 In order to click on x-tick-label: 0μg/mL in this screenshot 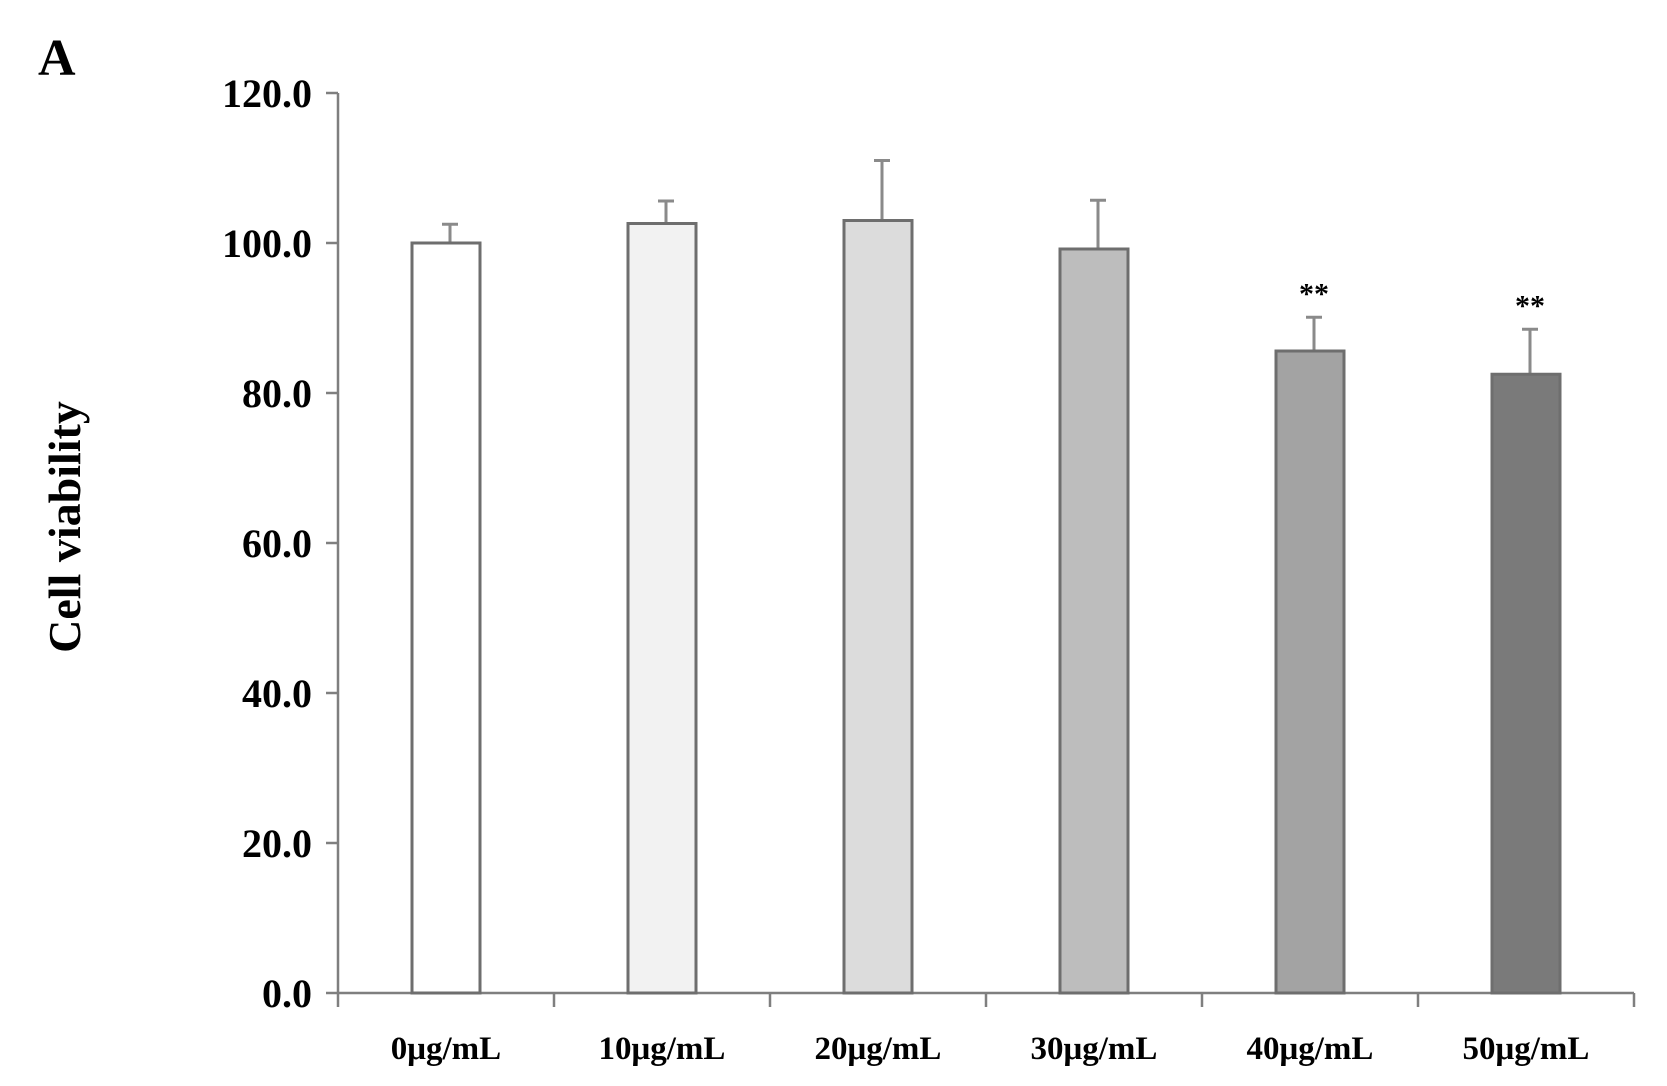, I will do `click(446, 1049)`.